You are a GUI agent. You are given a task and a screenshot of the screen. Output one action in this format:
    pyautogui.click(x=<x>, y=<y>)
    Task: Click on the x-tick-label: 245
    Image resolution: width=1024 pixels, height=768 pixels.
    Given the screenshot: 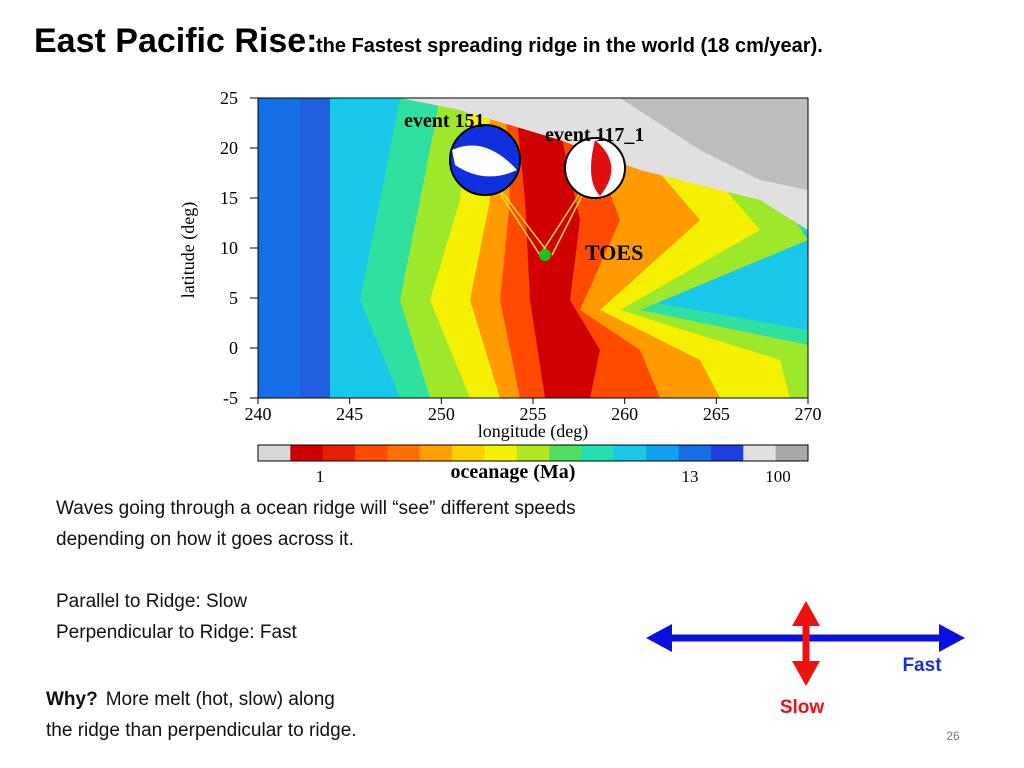 What is the action you would take?
    pyautogui.click(x=349, y=414)
    